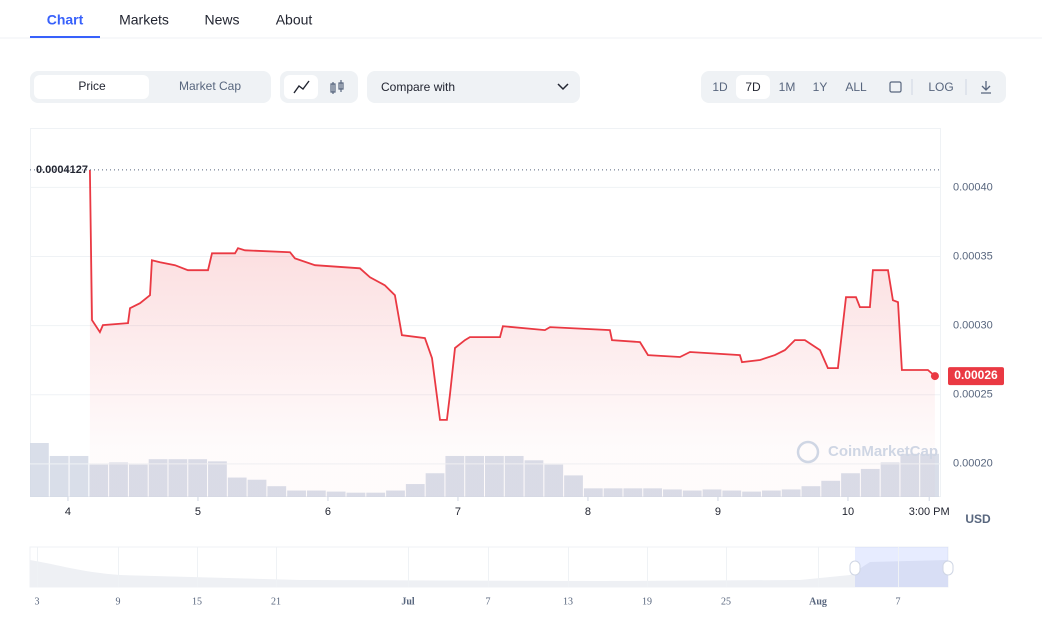  I want to click on navigator-label: 21, so click(276, 601).